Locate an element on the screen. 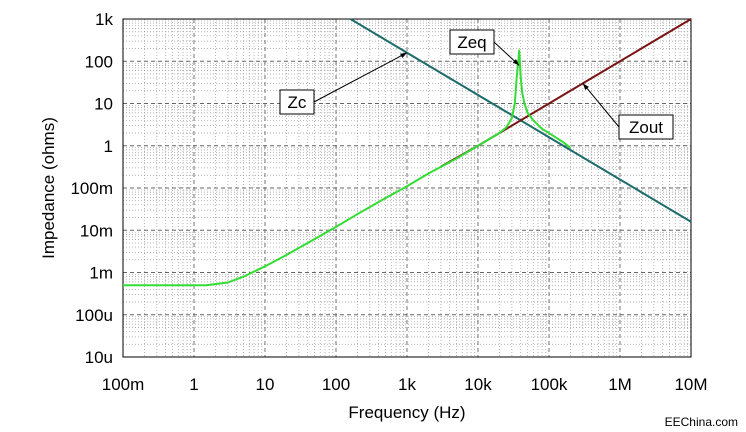  x-tick-label: 1 is located at coordinates (193, 384).